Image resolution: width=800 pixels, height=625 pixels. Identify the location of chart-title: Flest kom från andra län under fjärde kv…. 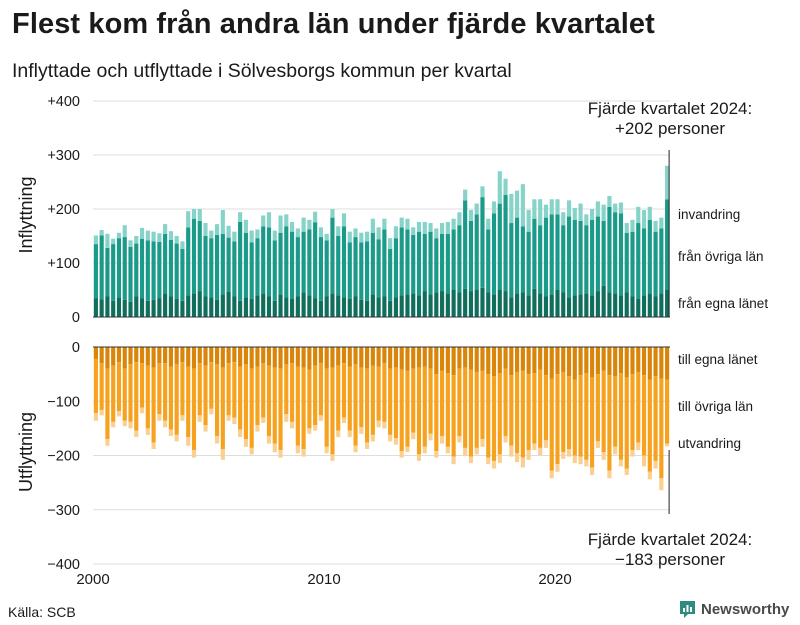
(333, 24).